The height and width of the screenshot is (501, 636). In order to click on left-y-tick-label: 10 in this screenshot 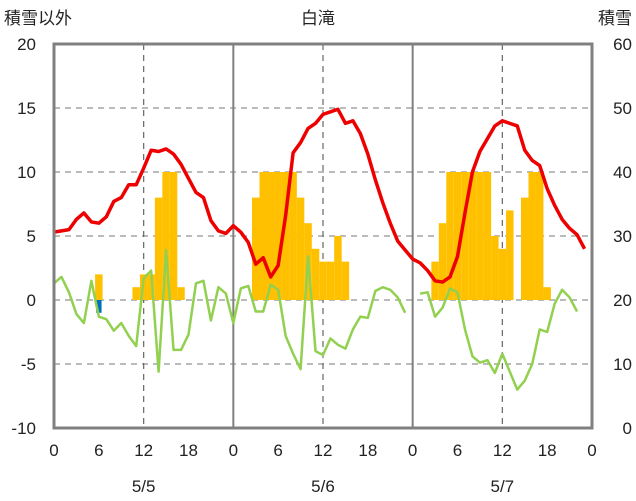, I will do `click(26, 172)`.